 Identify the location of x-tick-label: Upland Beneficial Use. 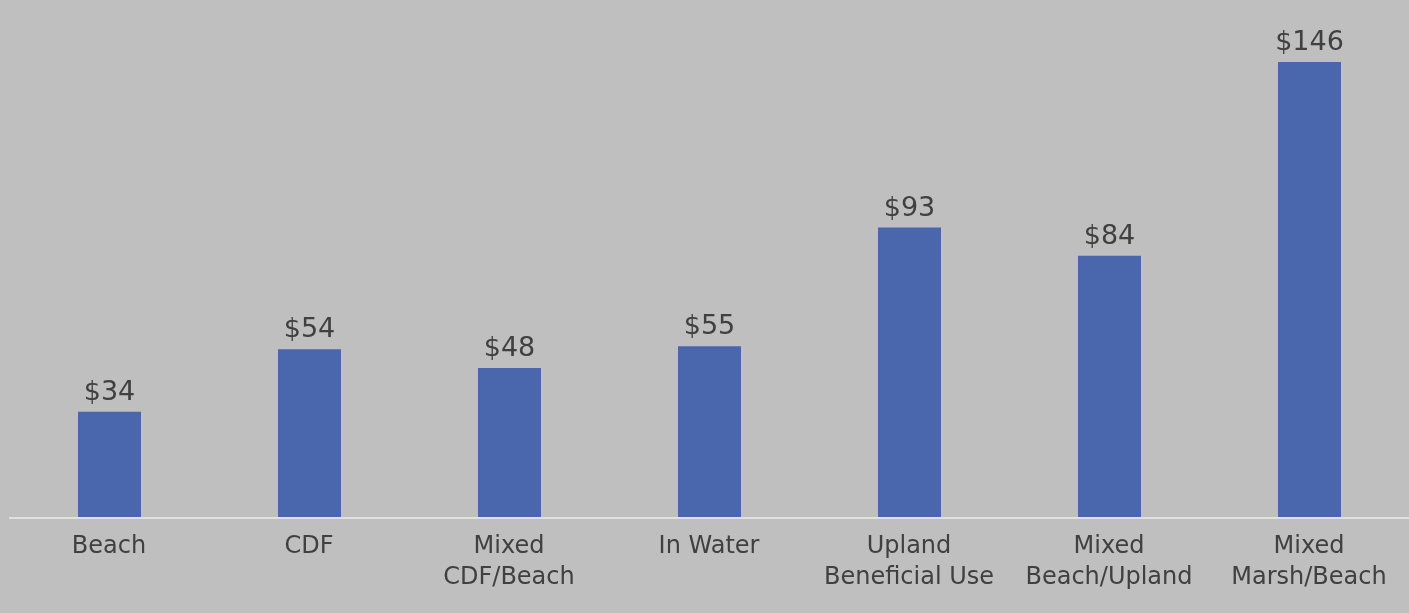
(909, 560).